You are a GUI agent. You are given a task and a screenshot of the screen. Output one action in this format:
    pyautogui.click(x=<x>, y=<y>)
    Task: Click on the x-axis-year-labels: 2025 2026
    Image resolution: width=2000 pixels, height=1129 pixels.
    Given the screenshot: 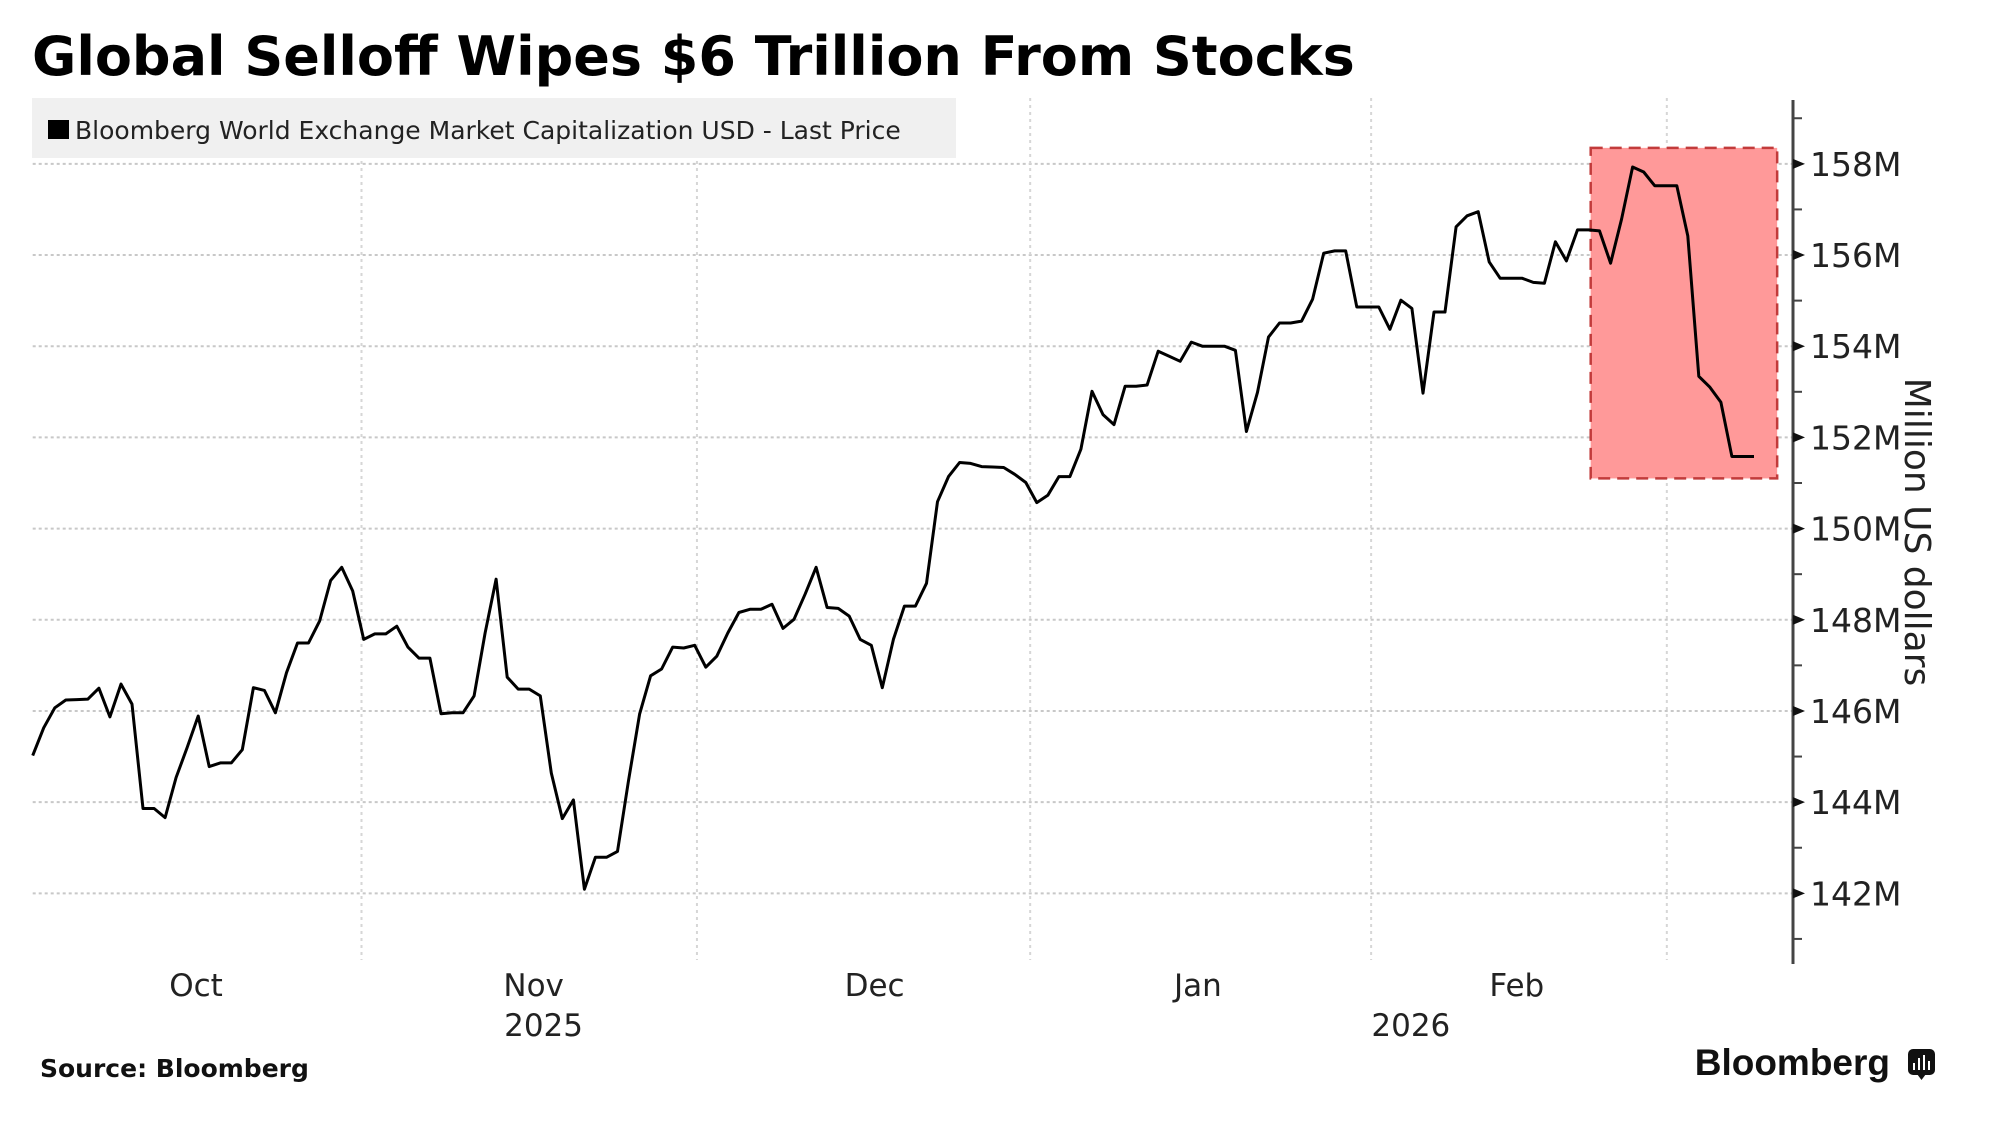 What is the action you would take?
    pyautogui.click(x=977, y=1026)
    